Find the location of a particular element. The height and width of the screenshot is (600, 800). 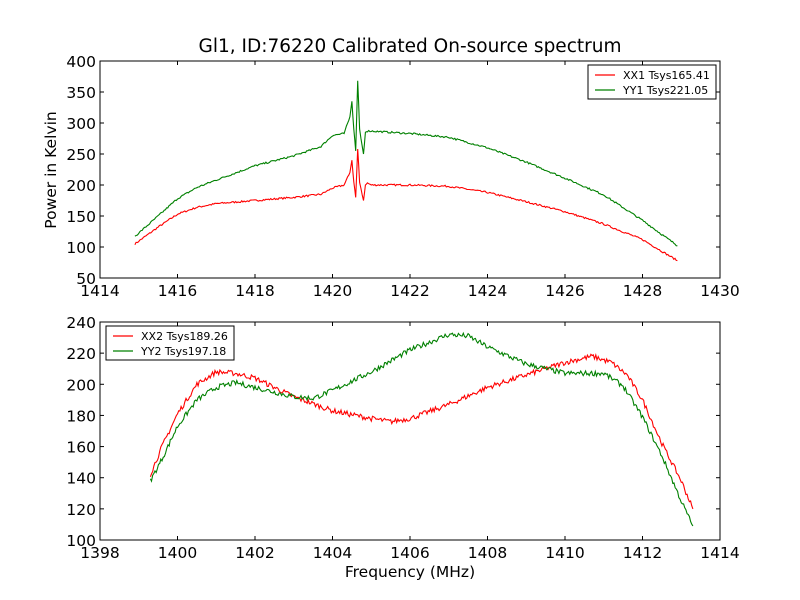

legend: XX1 Tsys165.41 YY1 Tsys221.05 is located at coordinates (652, 82).